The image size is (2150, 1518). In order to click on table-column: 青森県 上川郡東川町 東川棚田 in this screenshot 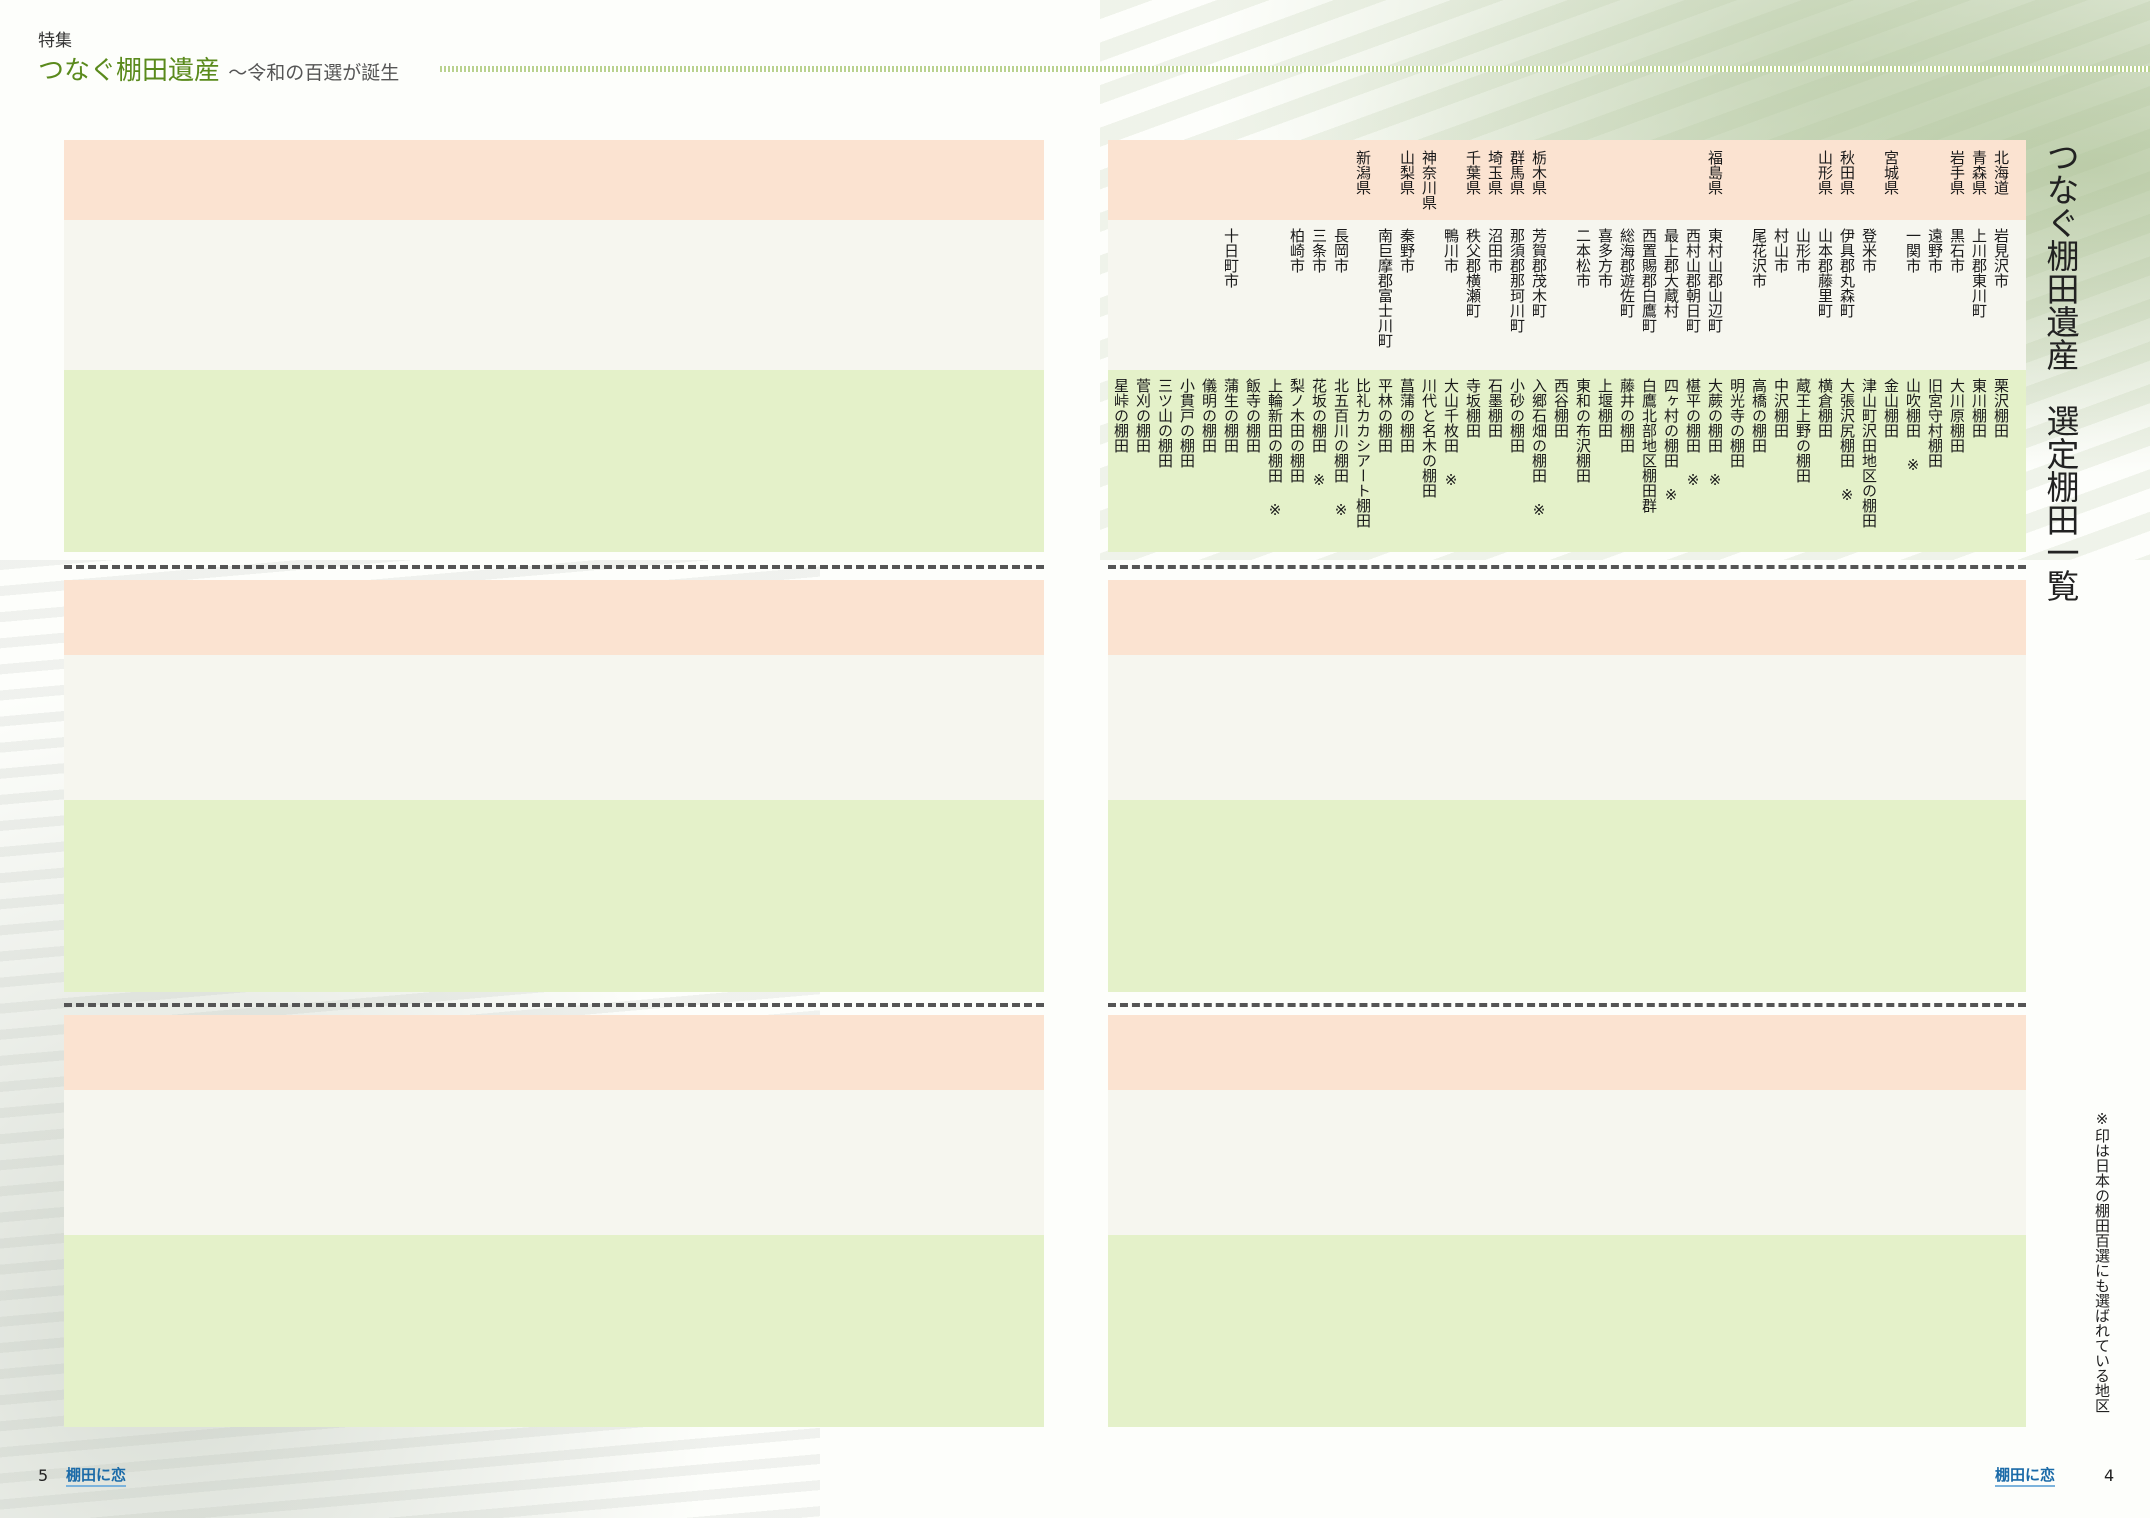, I will do `click(1980, 346)`.